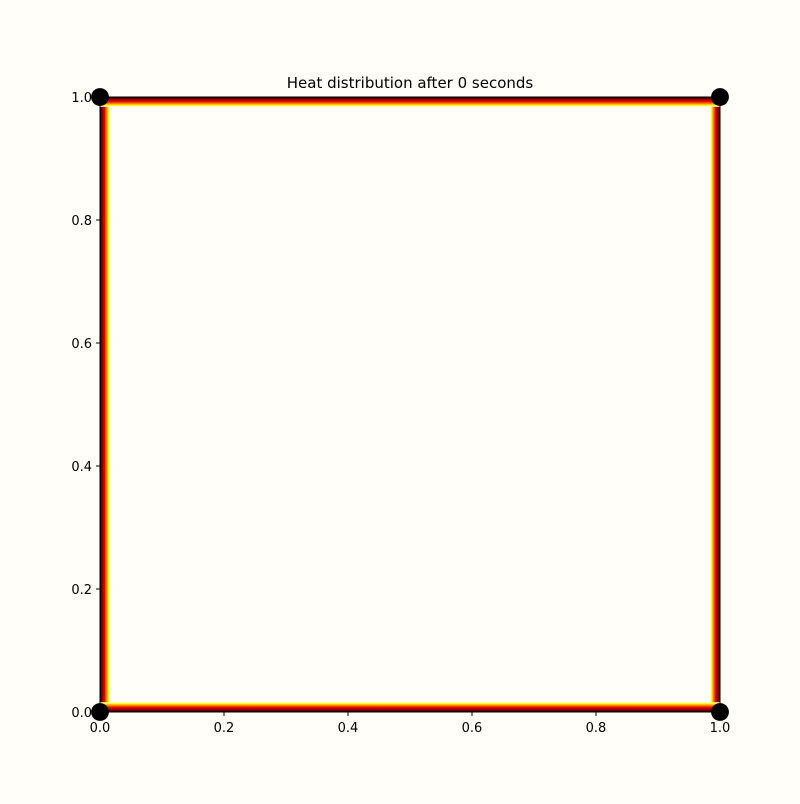 The height and width of the screenshot is (804, 800). What do you see at coordinates (105, 404) in the screenshot?
I see `heatmap-boundary-left` at bounding box center [105, 404].